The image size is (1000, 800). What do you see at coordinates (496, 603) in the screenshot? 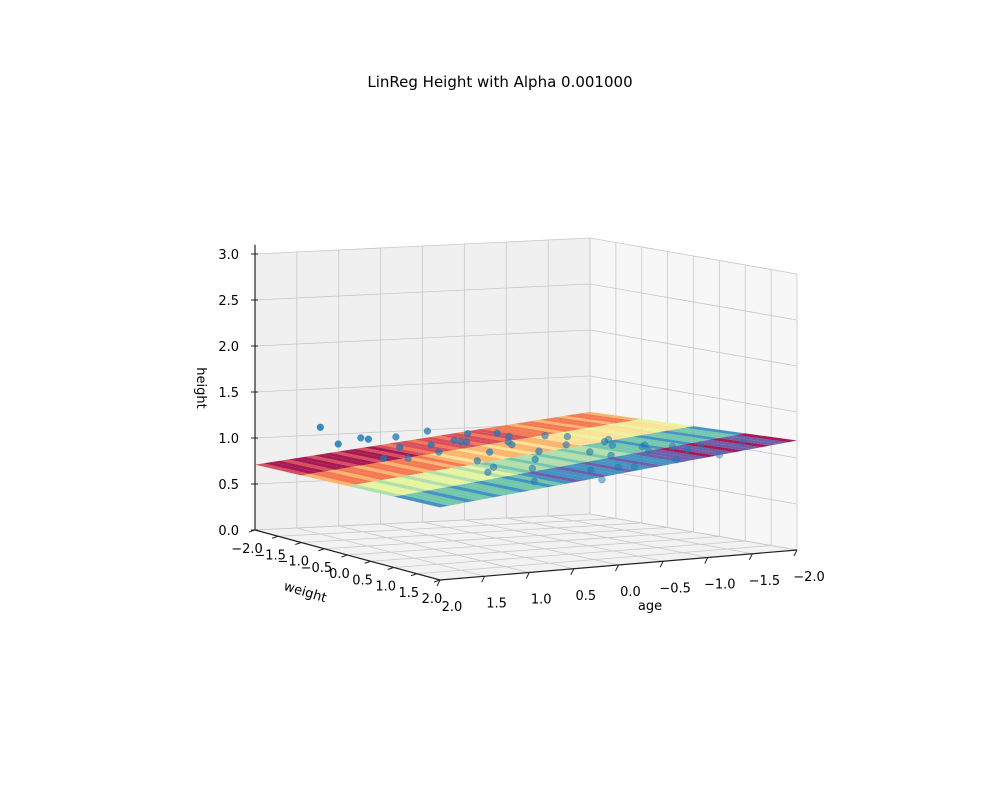
I see `x-tick-label: 1.5` at bounding box center [496, 603].